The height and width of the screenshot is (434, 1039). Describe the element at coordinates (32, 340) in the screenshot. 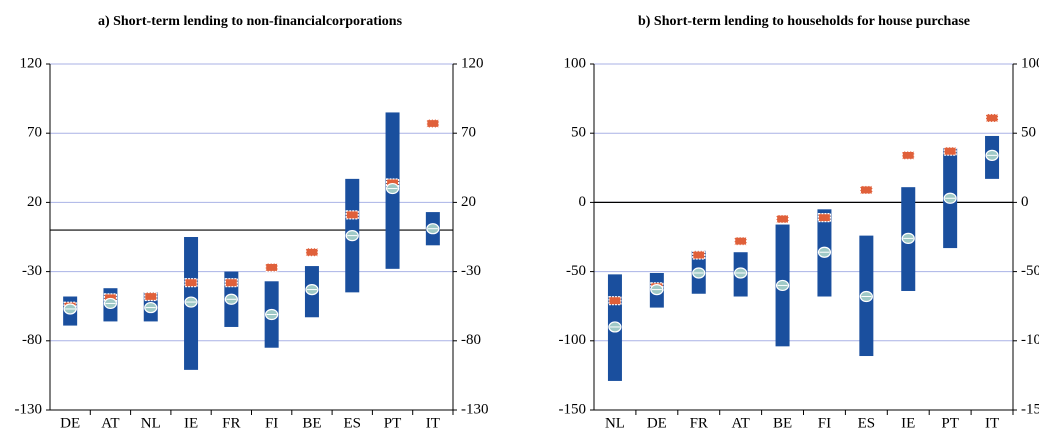

I see `y-tick-label: -80` at that location.